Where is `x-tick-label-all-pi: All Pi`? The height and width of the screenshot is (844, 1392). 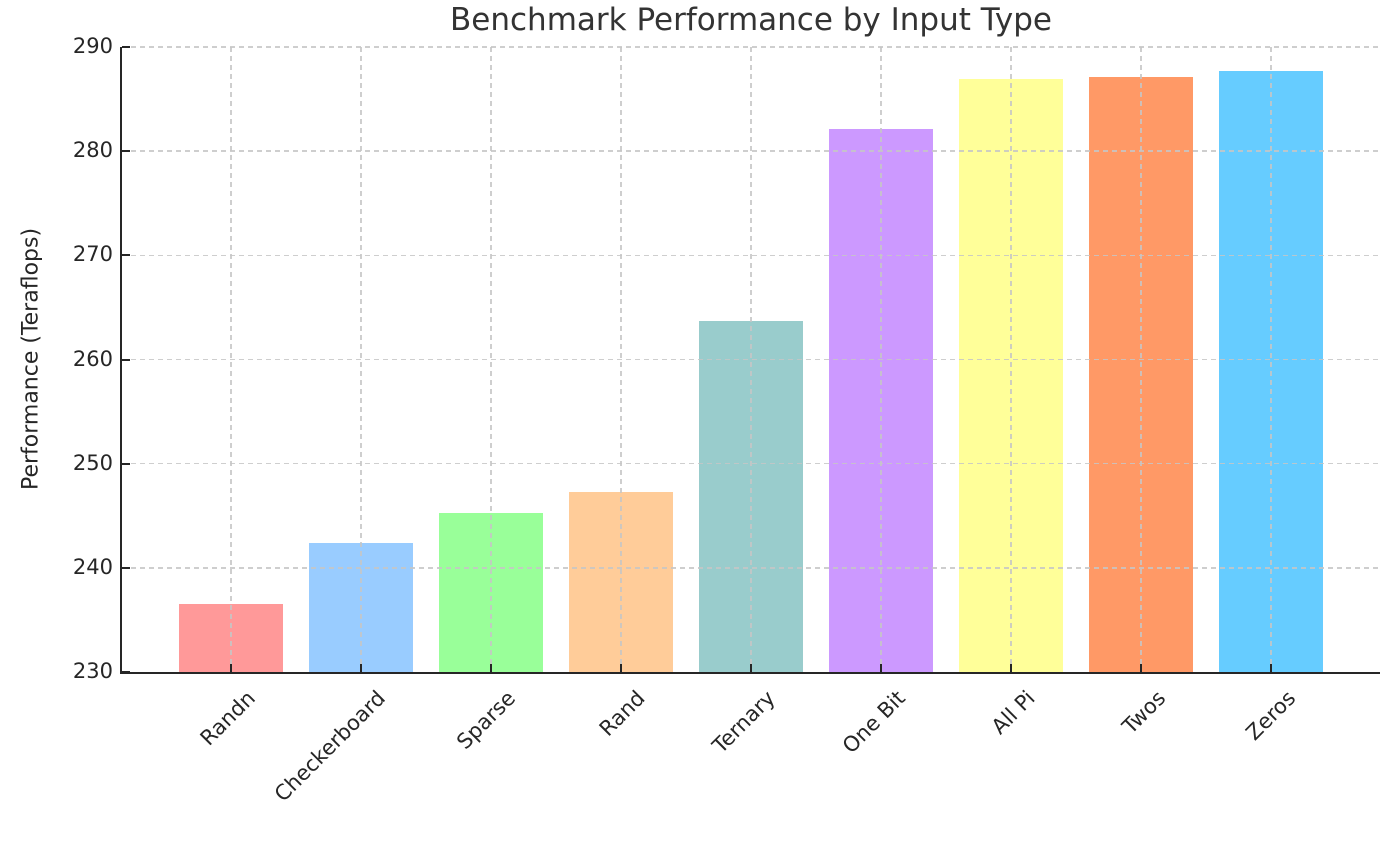 x-tick-label-all-pi: All Pi is located at coordinates (1013, 712).